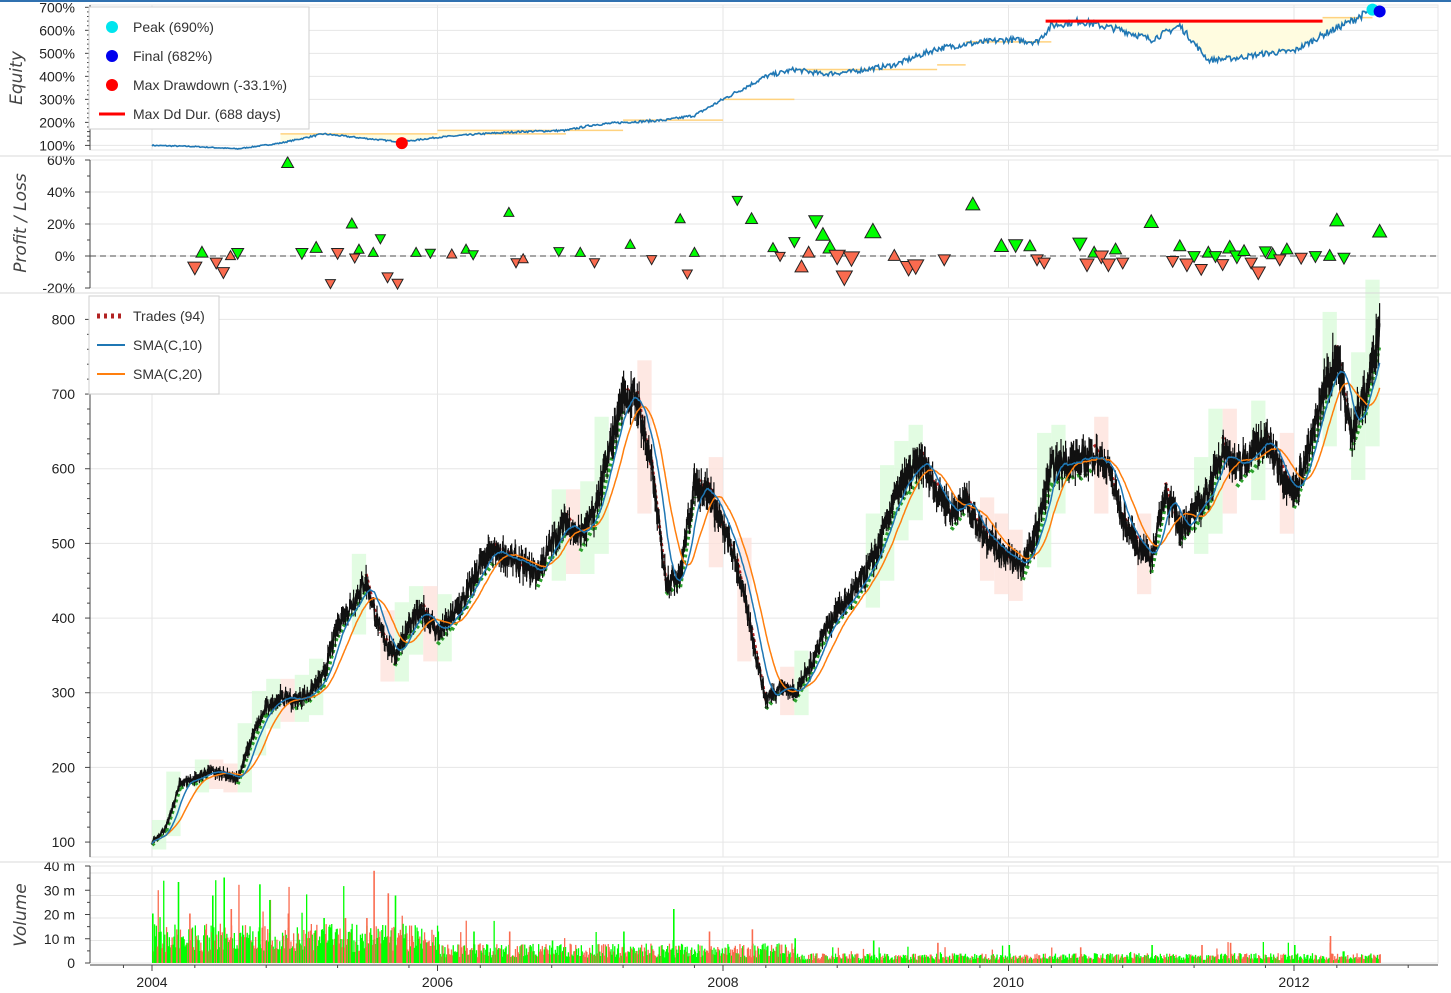 This screenshot has width=1451, height=993. I want to click on equity-y-tick-label: 200%, so click(57, 122).